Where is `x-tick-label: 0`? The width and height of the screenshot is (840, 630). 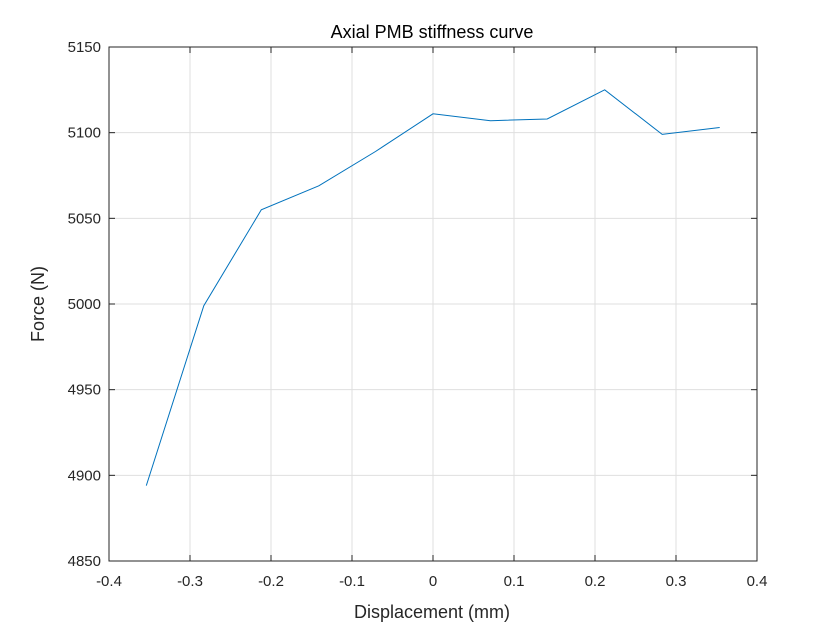
x-tick-label: 0 is located at coordinates (433, 581).